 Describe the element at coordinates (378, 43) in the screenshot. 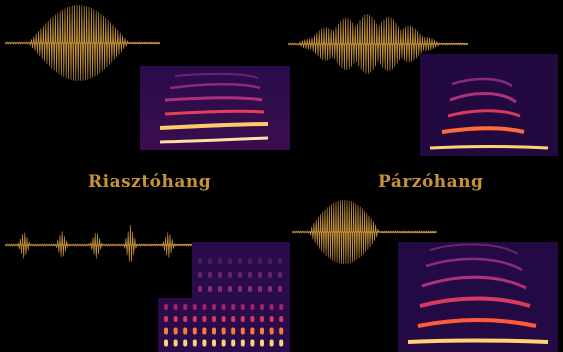

I see `waveform-top-right` at that location.